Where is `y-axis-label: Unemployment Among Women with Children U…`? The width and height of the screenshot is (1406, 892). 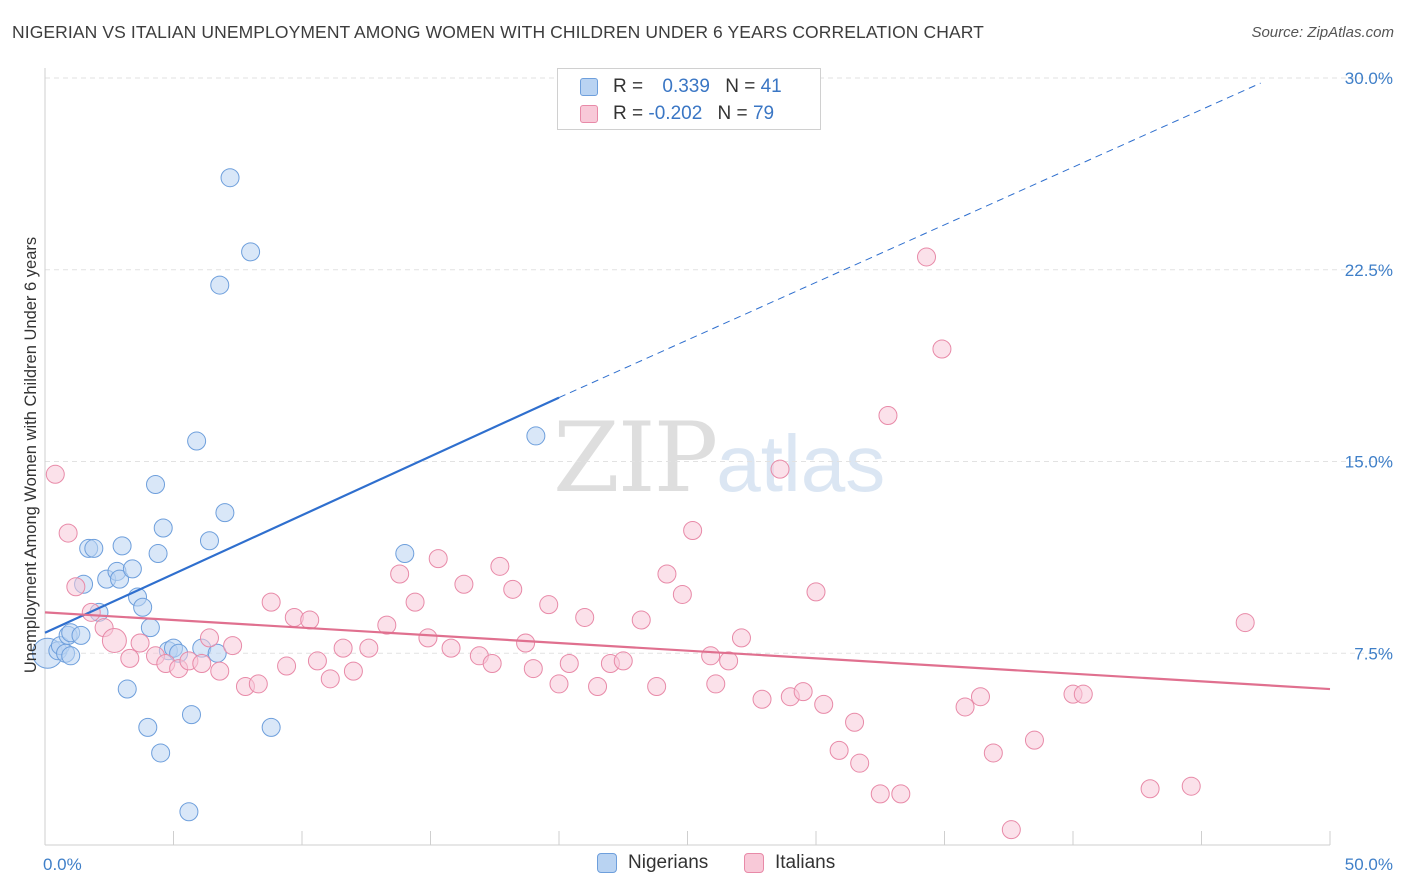
y-axis-label: Unemployment Among Women with Children U… is located at coordinates (31, 455).